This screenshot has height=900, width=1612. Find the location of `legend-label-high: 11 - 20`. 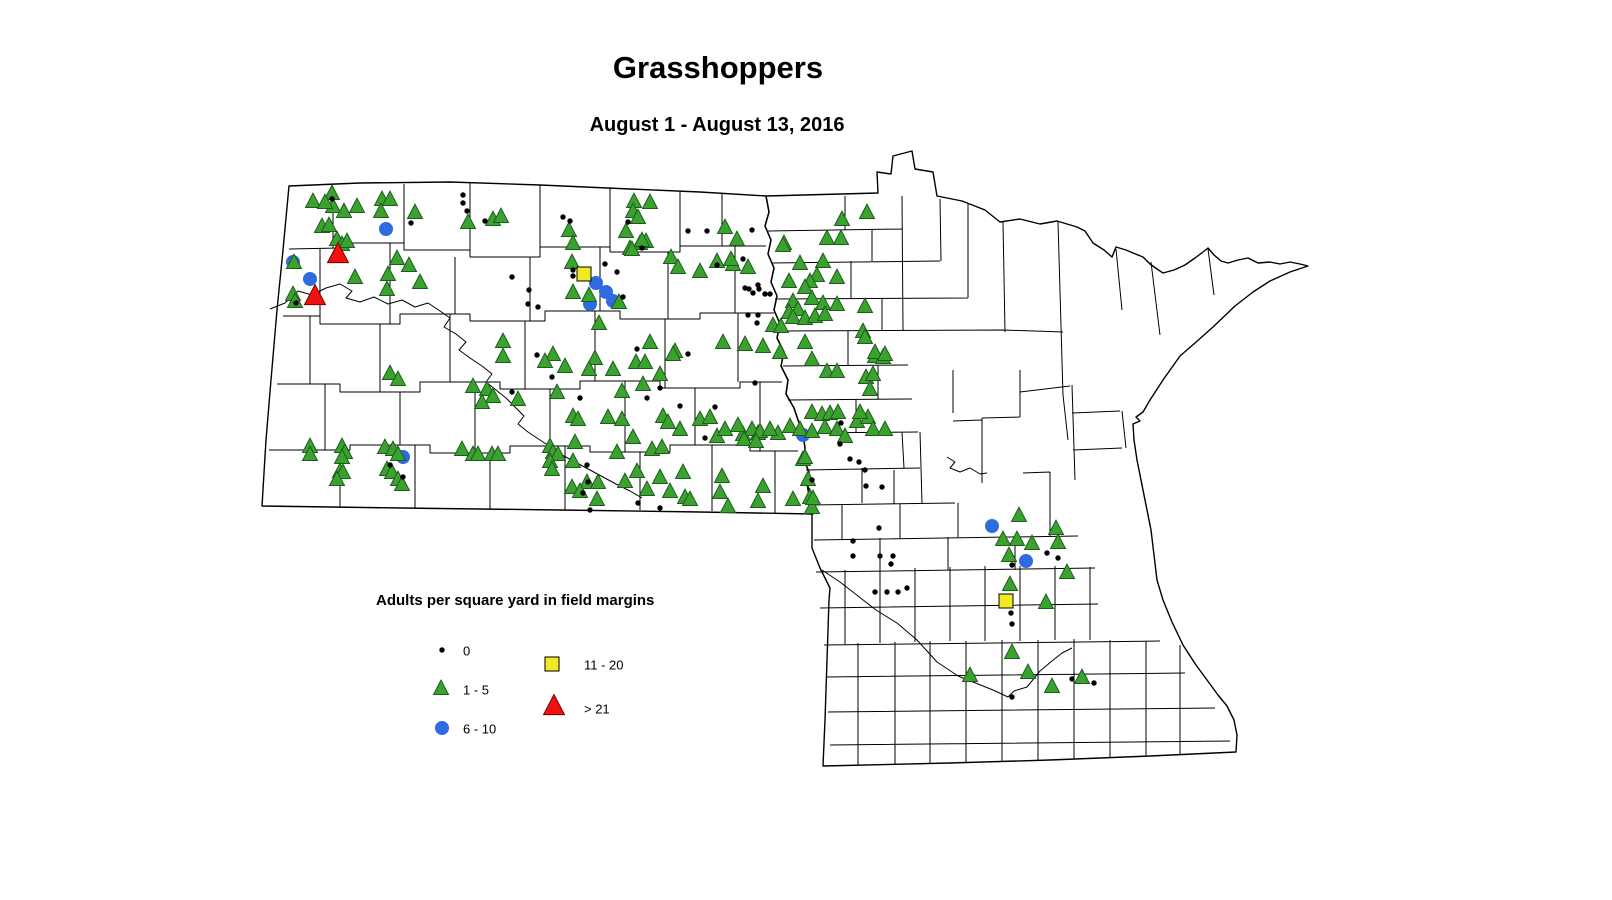

legend-label-high: 11 - 20 is located at coordinates (604, 665).